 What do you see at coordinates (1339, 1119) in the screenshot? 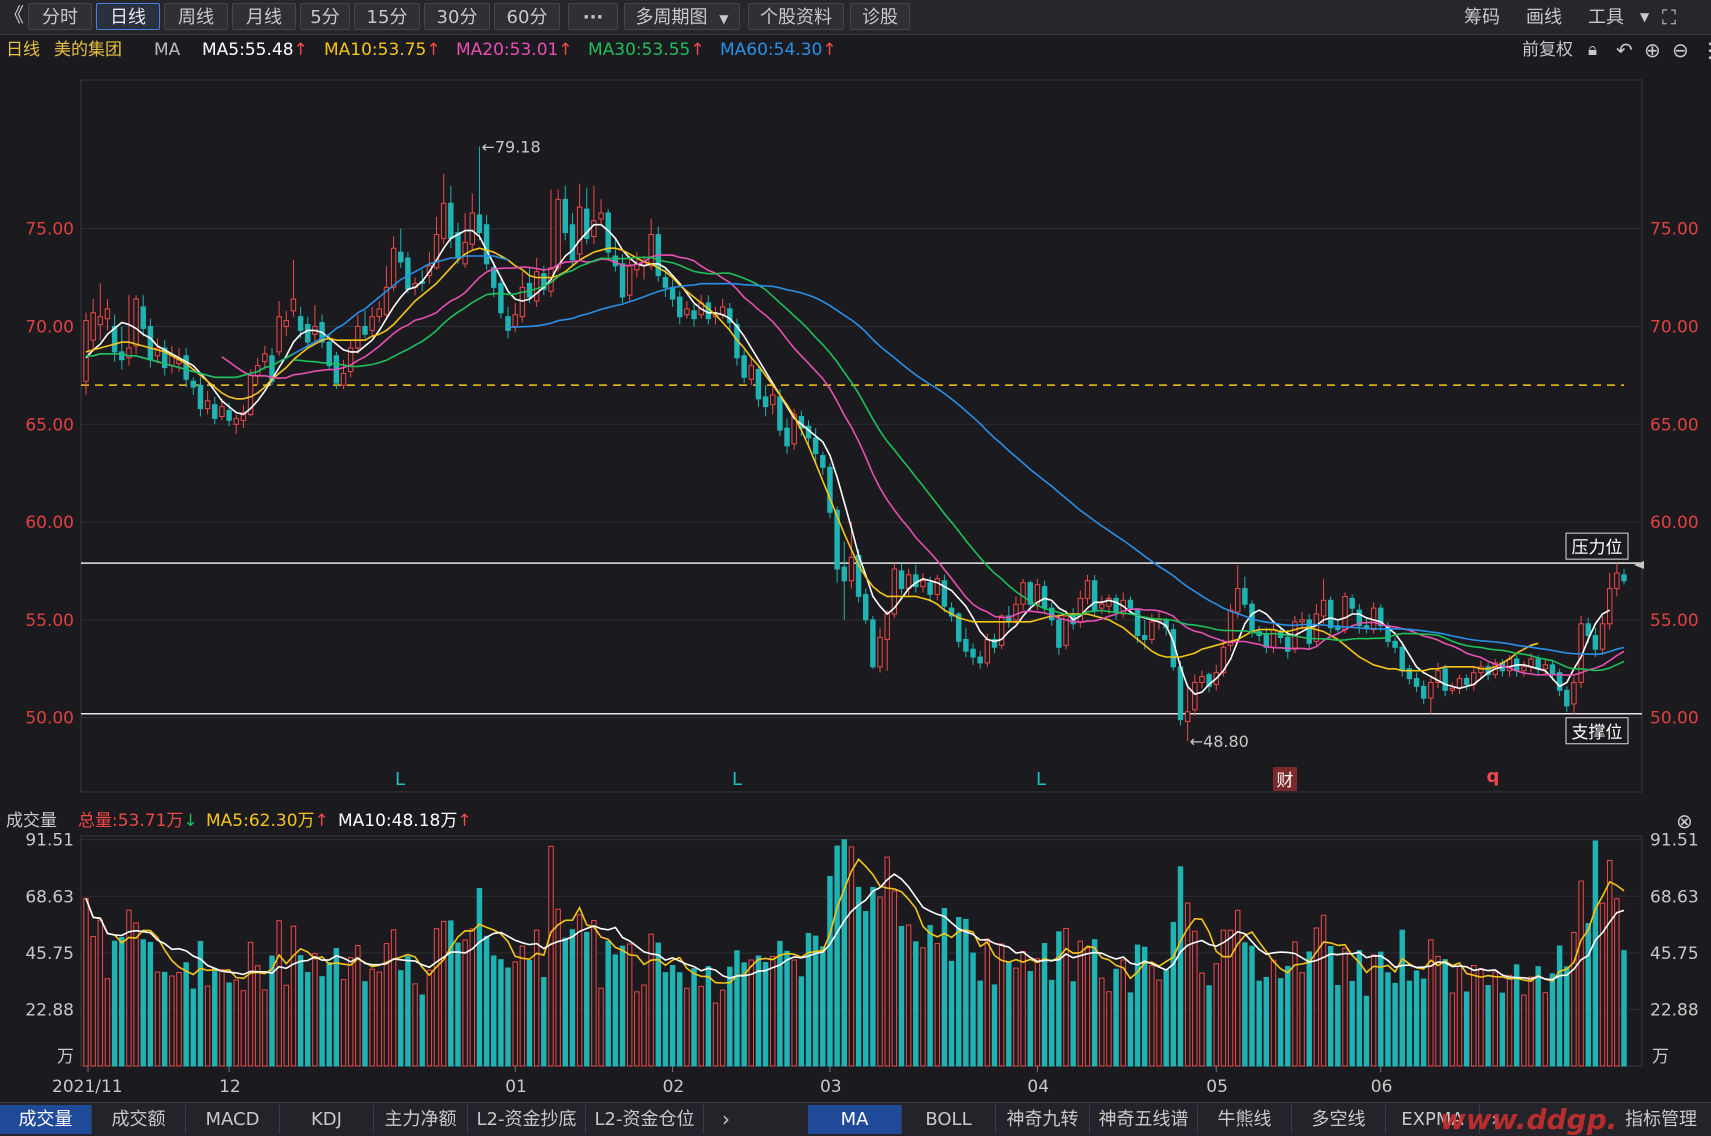
I see `tab-long-short: 多空线` at bounding box center [1339, 1119].